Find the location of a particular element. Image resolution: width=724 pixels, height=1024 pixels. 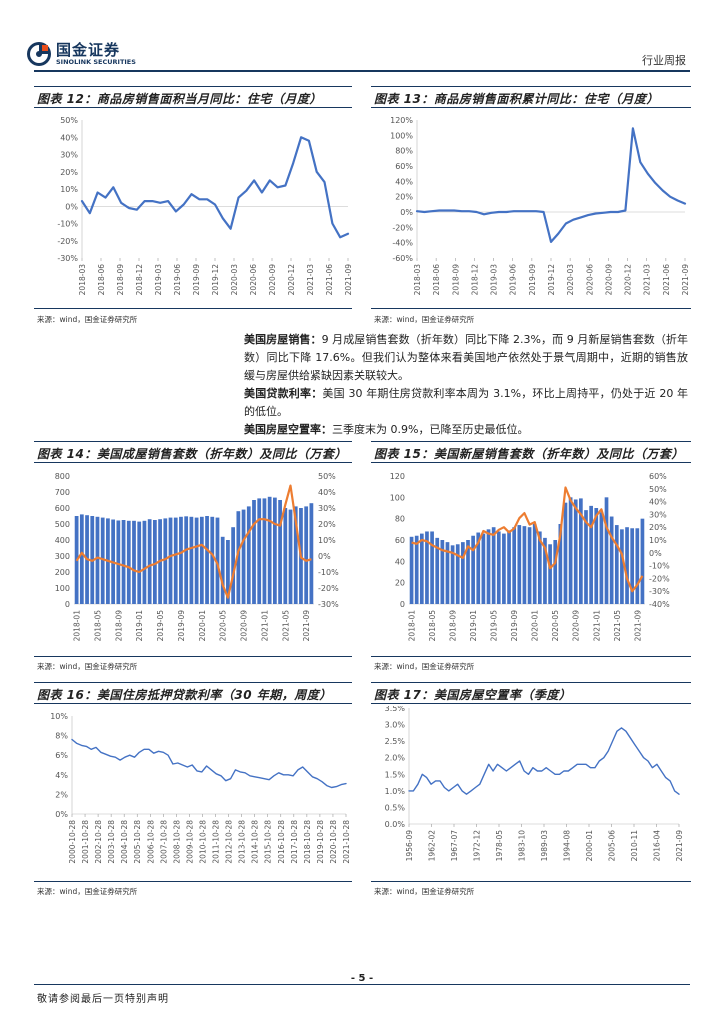

fig13-x-tick-label: 2019-12 is located at coordinates (551, 280).